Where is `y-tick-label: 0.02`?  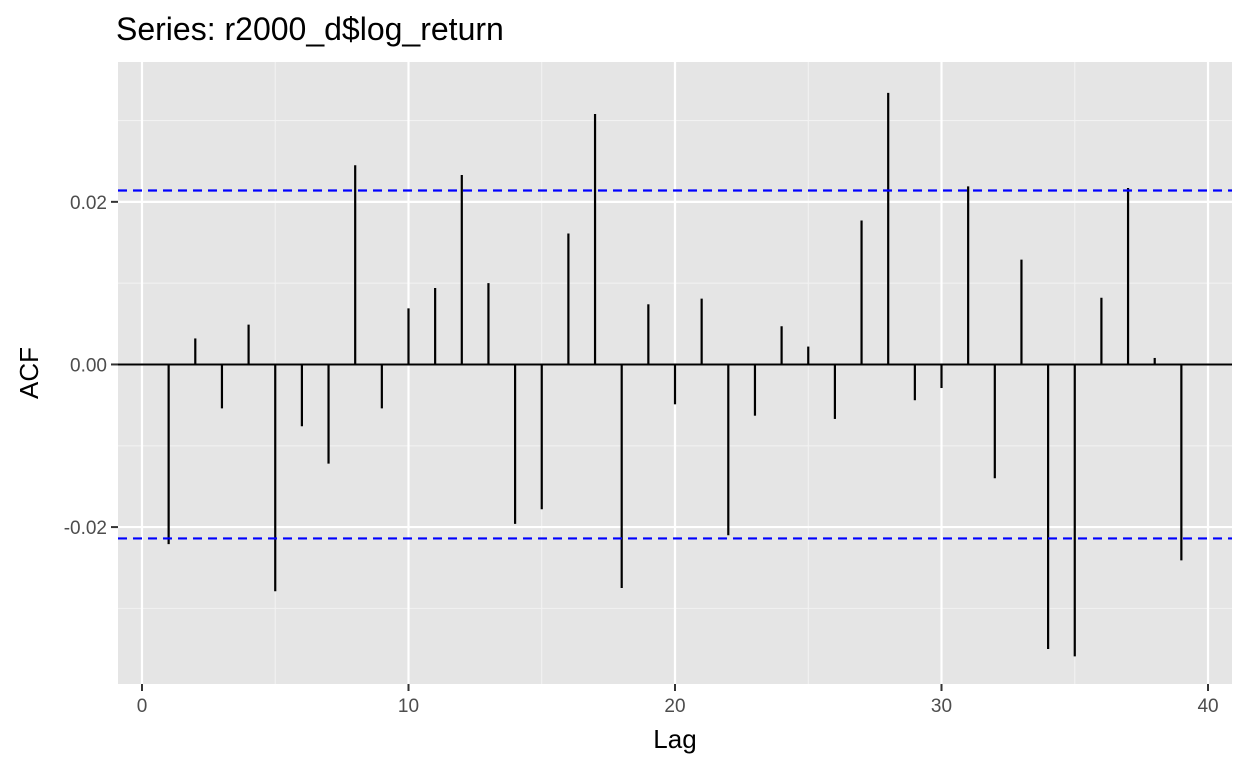 y-tick-label: 0.02 is located at coordinates (88, 203).